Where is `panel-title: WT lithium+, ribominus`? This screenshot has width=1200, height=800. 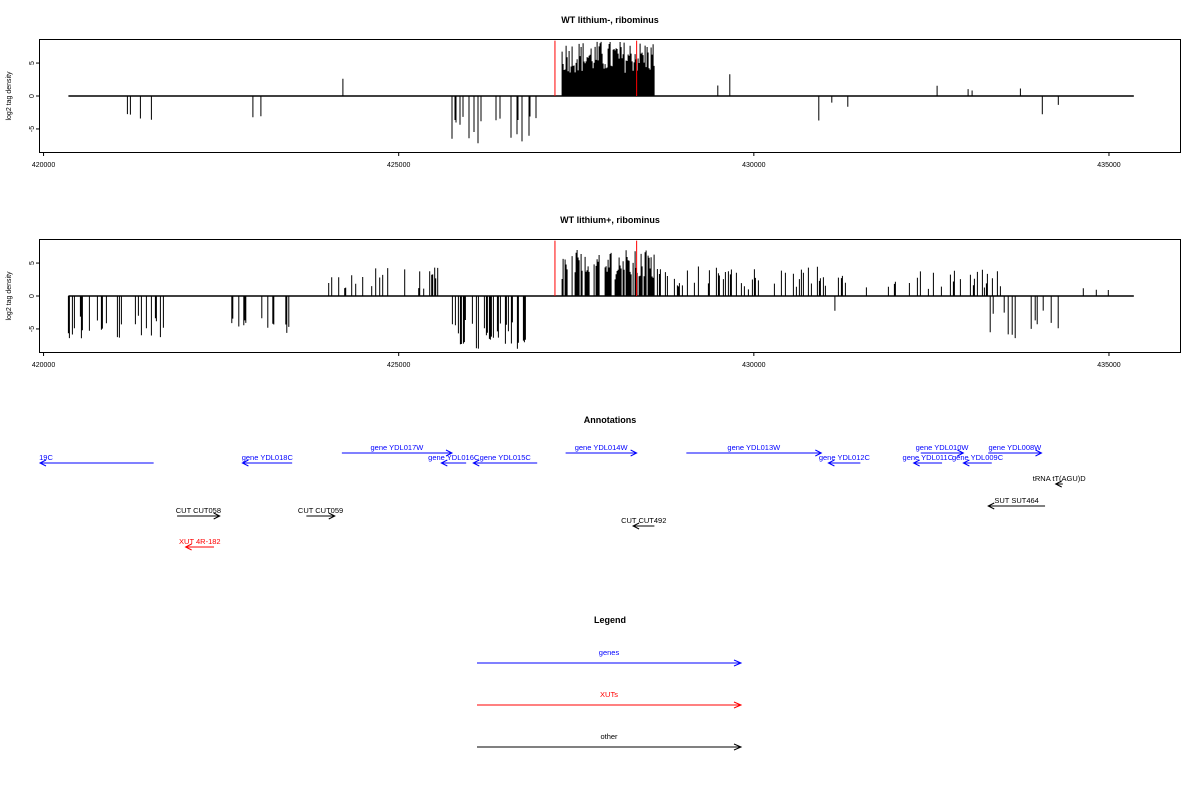 panel-title: WT lithium+, ribominus is located at coordinates (610, 220).